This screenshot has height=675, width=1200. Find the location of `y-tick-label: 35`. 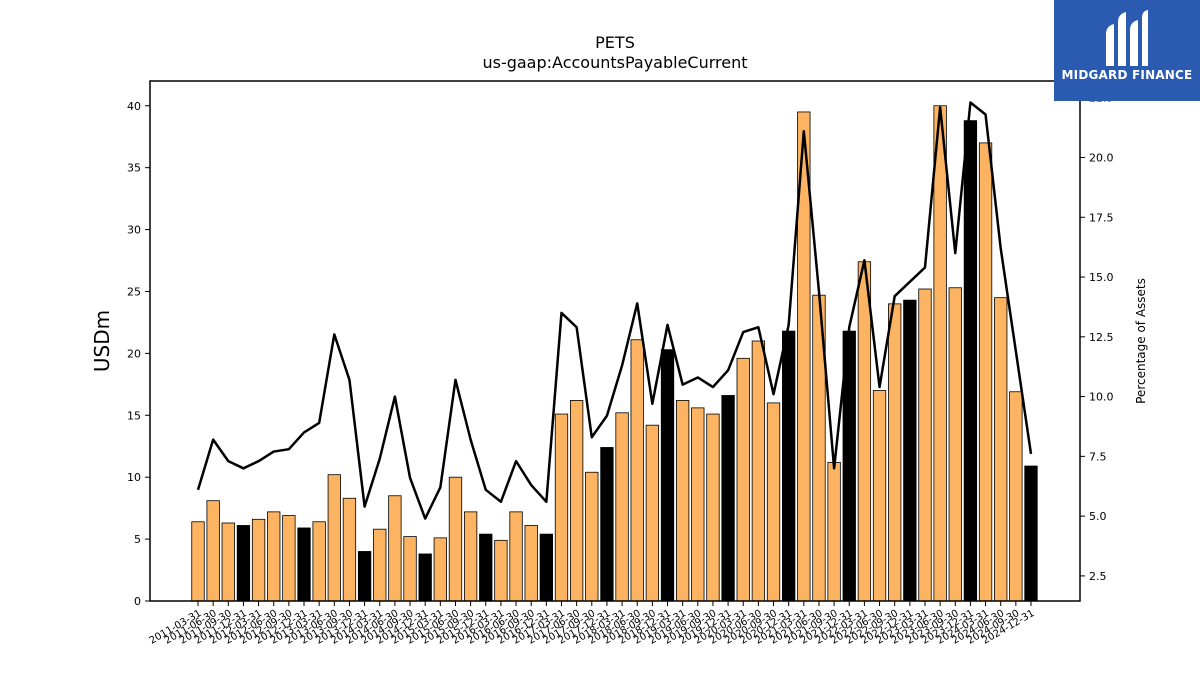

y-tick-label: 35 is located at coordinates (134, 168).